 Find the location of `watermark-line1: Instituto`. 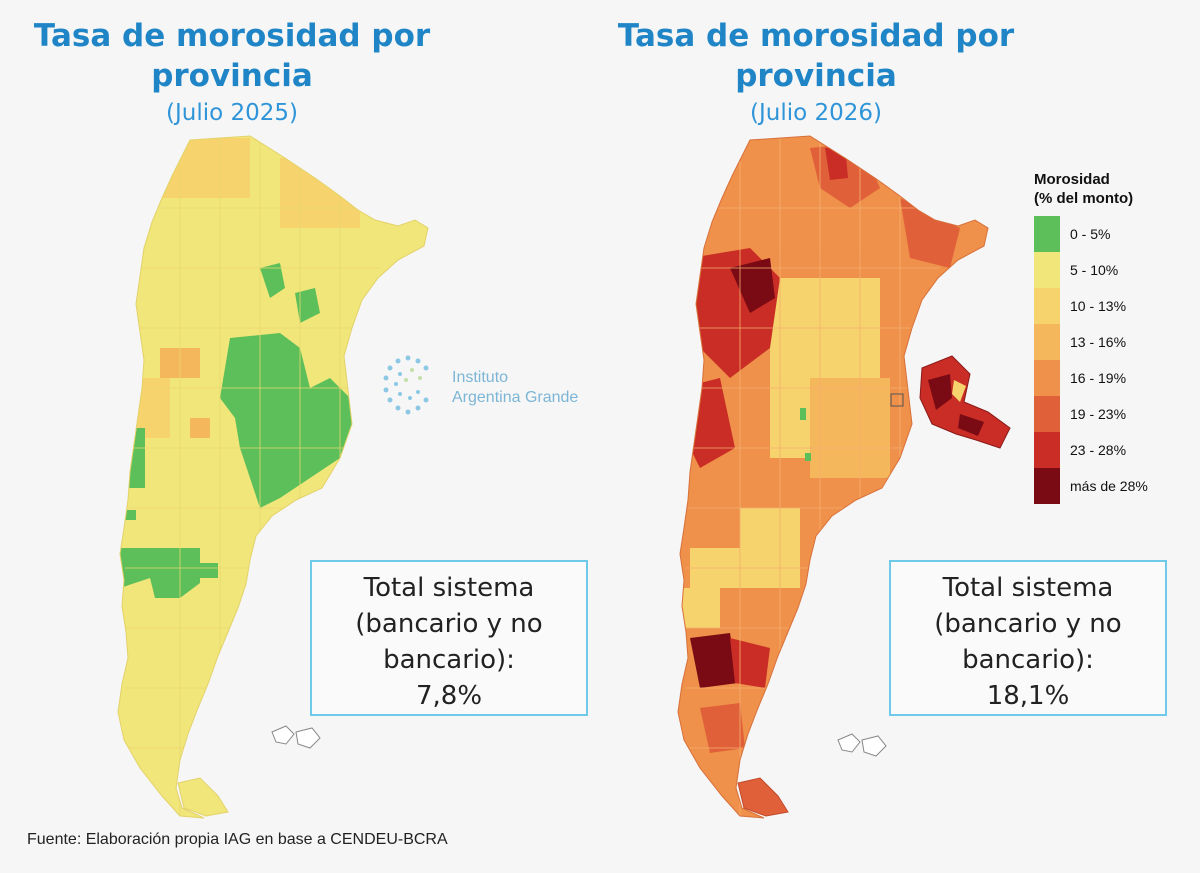

watermark-line1: Instituto is located at coordinates (480, 377).